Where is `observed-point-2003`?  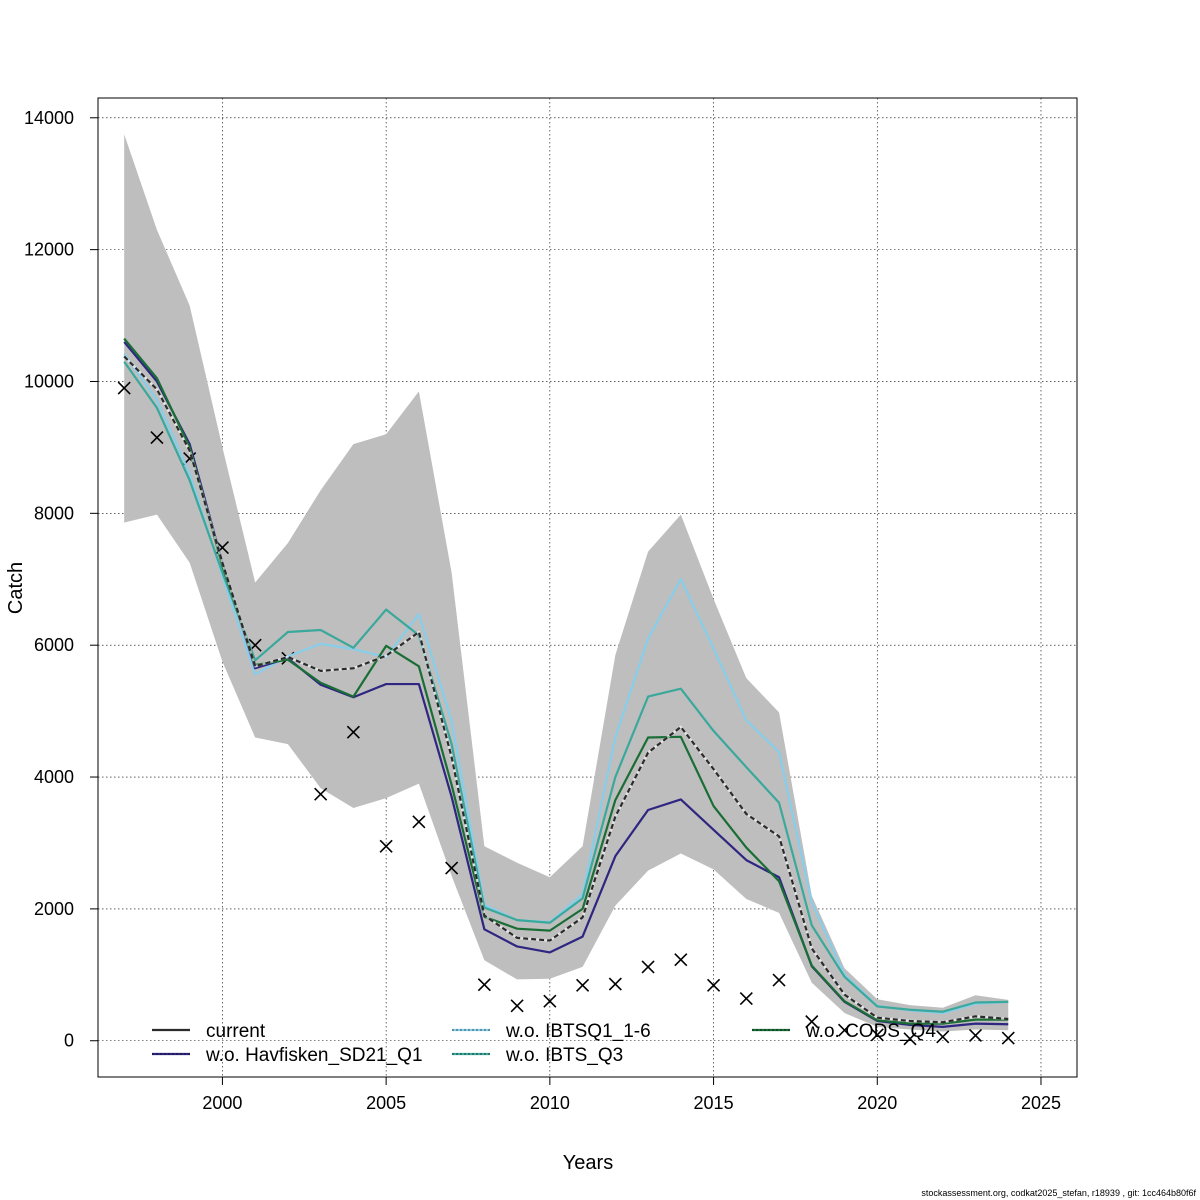
observed-point-2003 is located at coordinates (321, 794).